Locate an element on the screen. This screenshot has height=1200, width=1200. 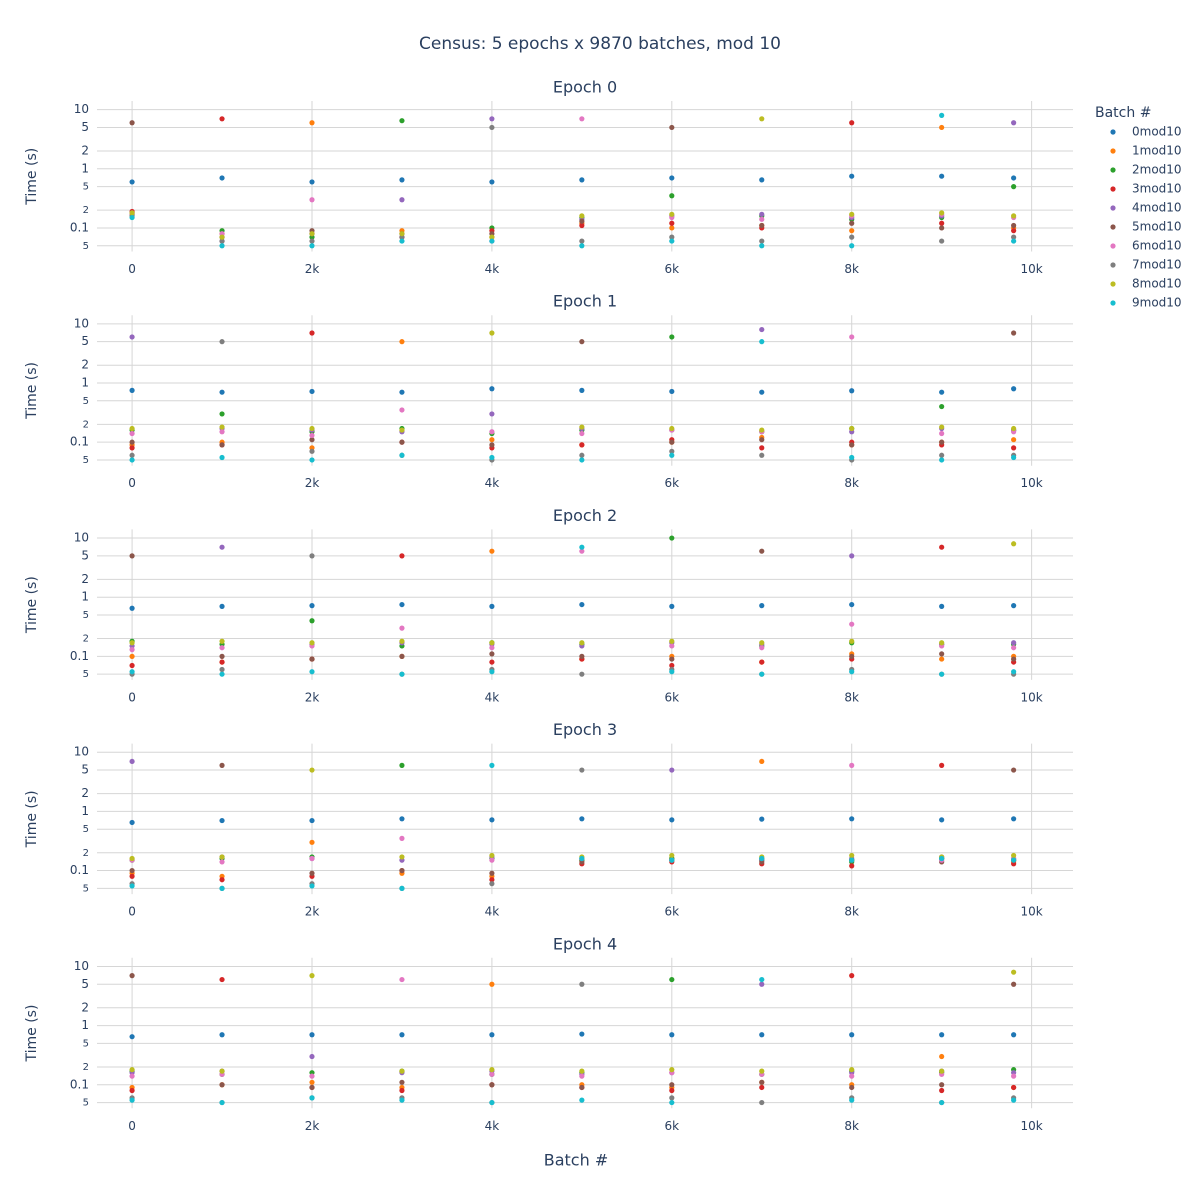
legend-marker is located at coordinates (1113, 246).